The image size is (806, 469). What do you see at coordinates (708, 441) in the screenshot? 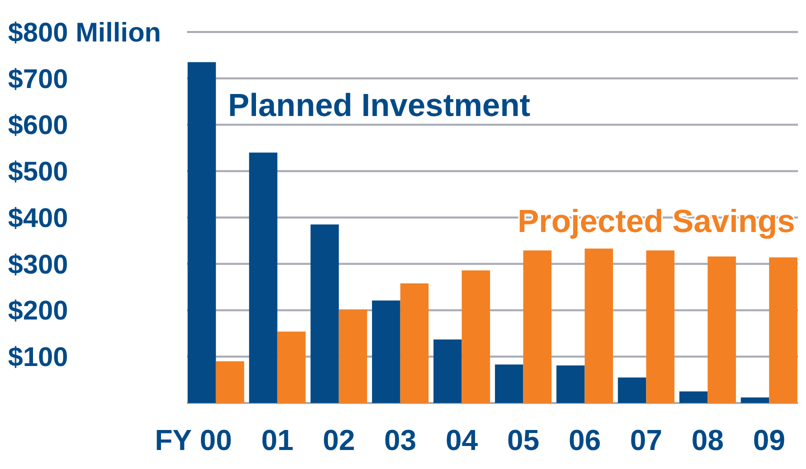
I see `x-tick-label: 08` at bounding box center [708, 441].